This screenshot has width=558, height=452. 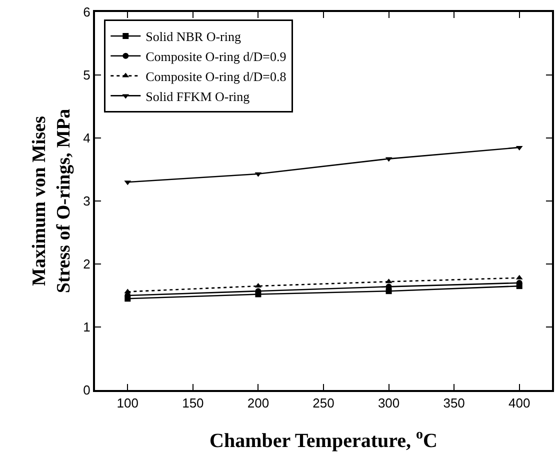 I want to click on x-tick-label: 300, so click(x=389, y=403).